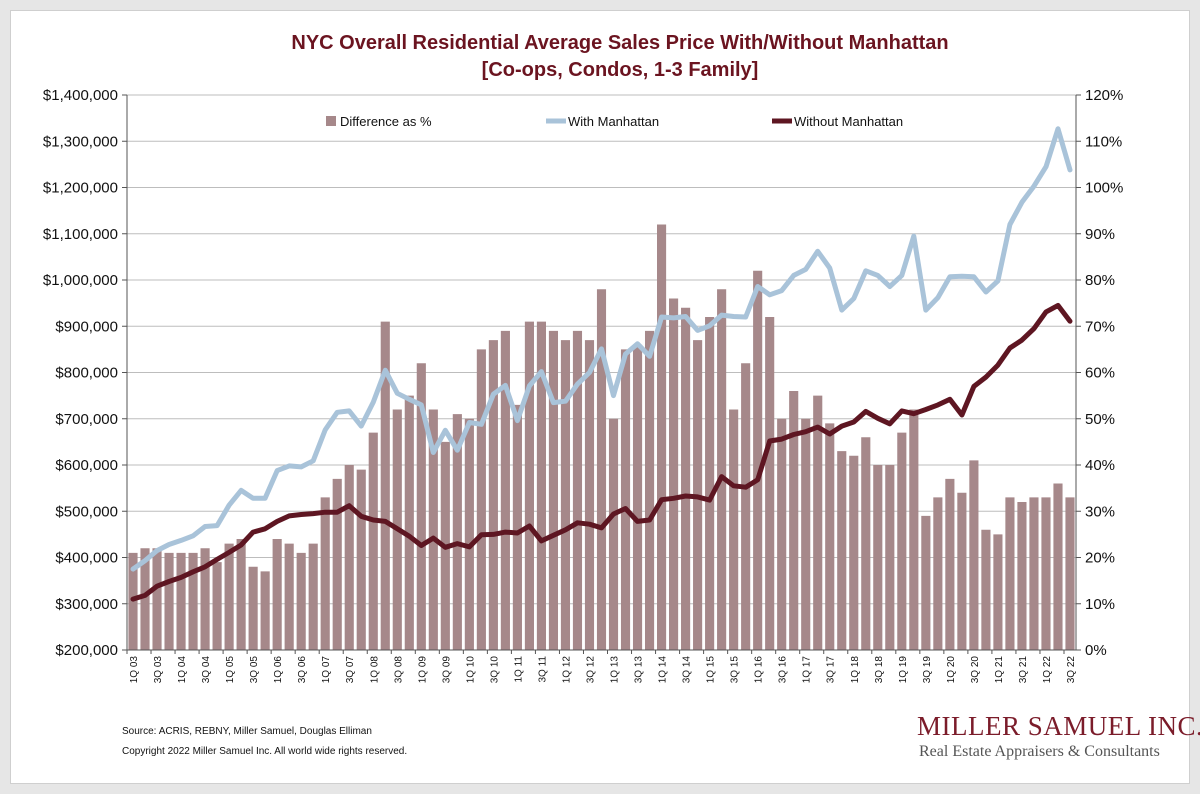 The width and height of the screenshot is (1200, 794). Describe the element at coordinates (278, 670) in the screenshot. I see `x-tick-label: 1Q 06` at that location.